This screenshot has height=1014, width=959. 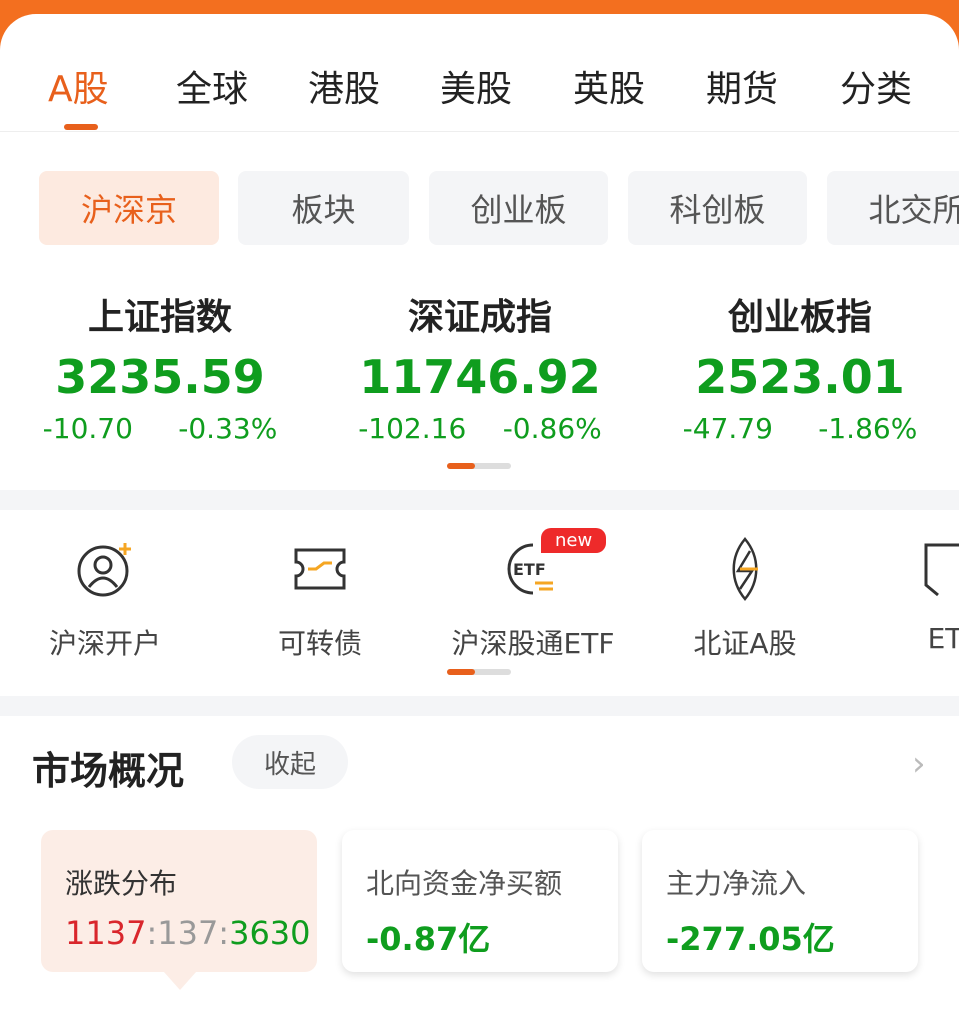 What do you see at coordinates (479, 672) in the screenshot?
I see `entry-pager` at bounding box center [479, 672].